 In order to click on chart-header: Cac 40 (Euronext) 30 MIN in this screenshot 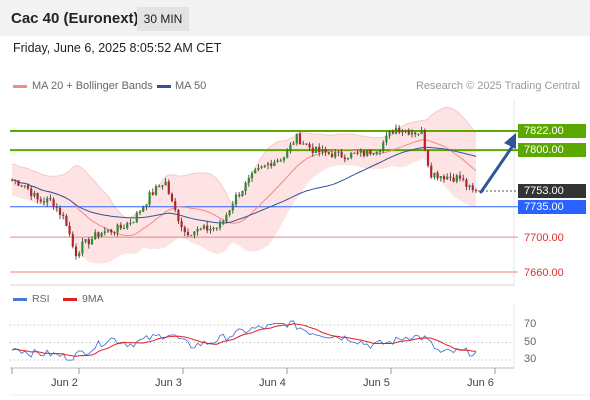, I will do `click(295, 18)`.